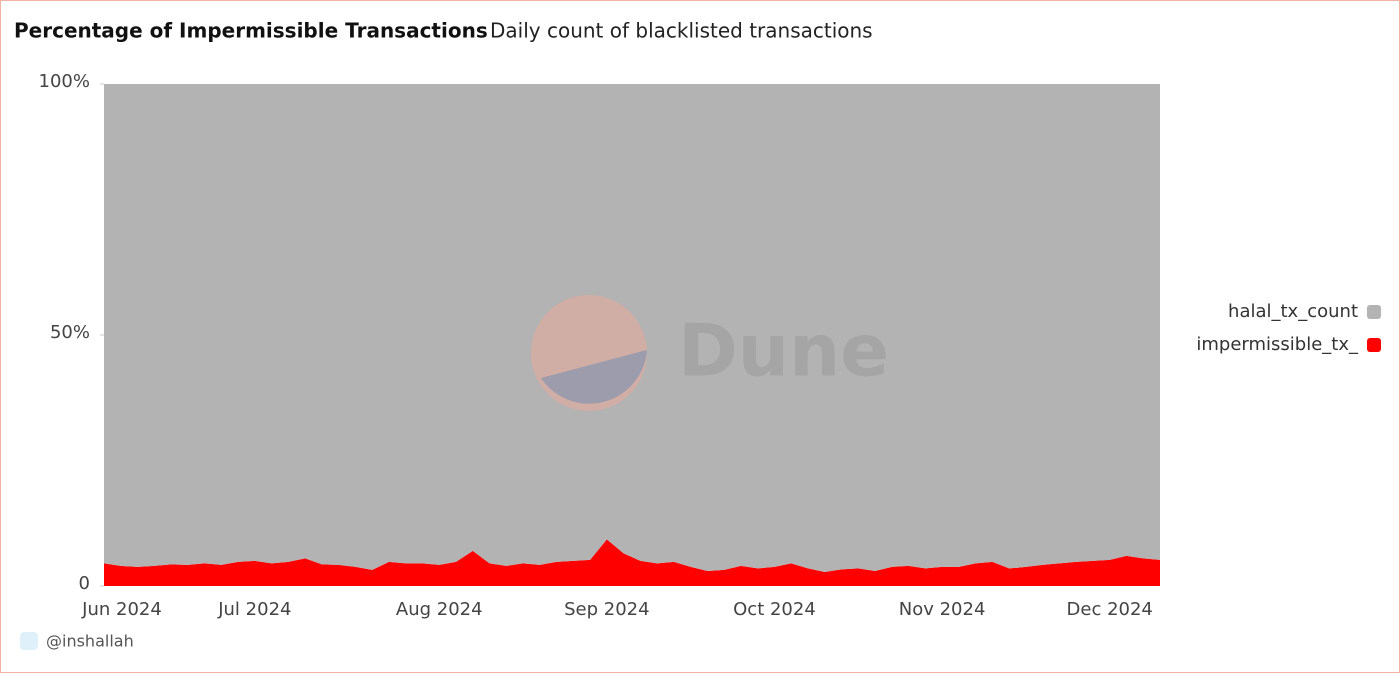 The height and width of the screenshot is (677, 1400). What do you see at coordinates (439, 609) in the screenshot?
I see `x-tick-label: Aug 2024` at bounding box center [439, 609].